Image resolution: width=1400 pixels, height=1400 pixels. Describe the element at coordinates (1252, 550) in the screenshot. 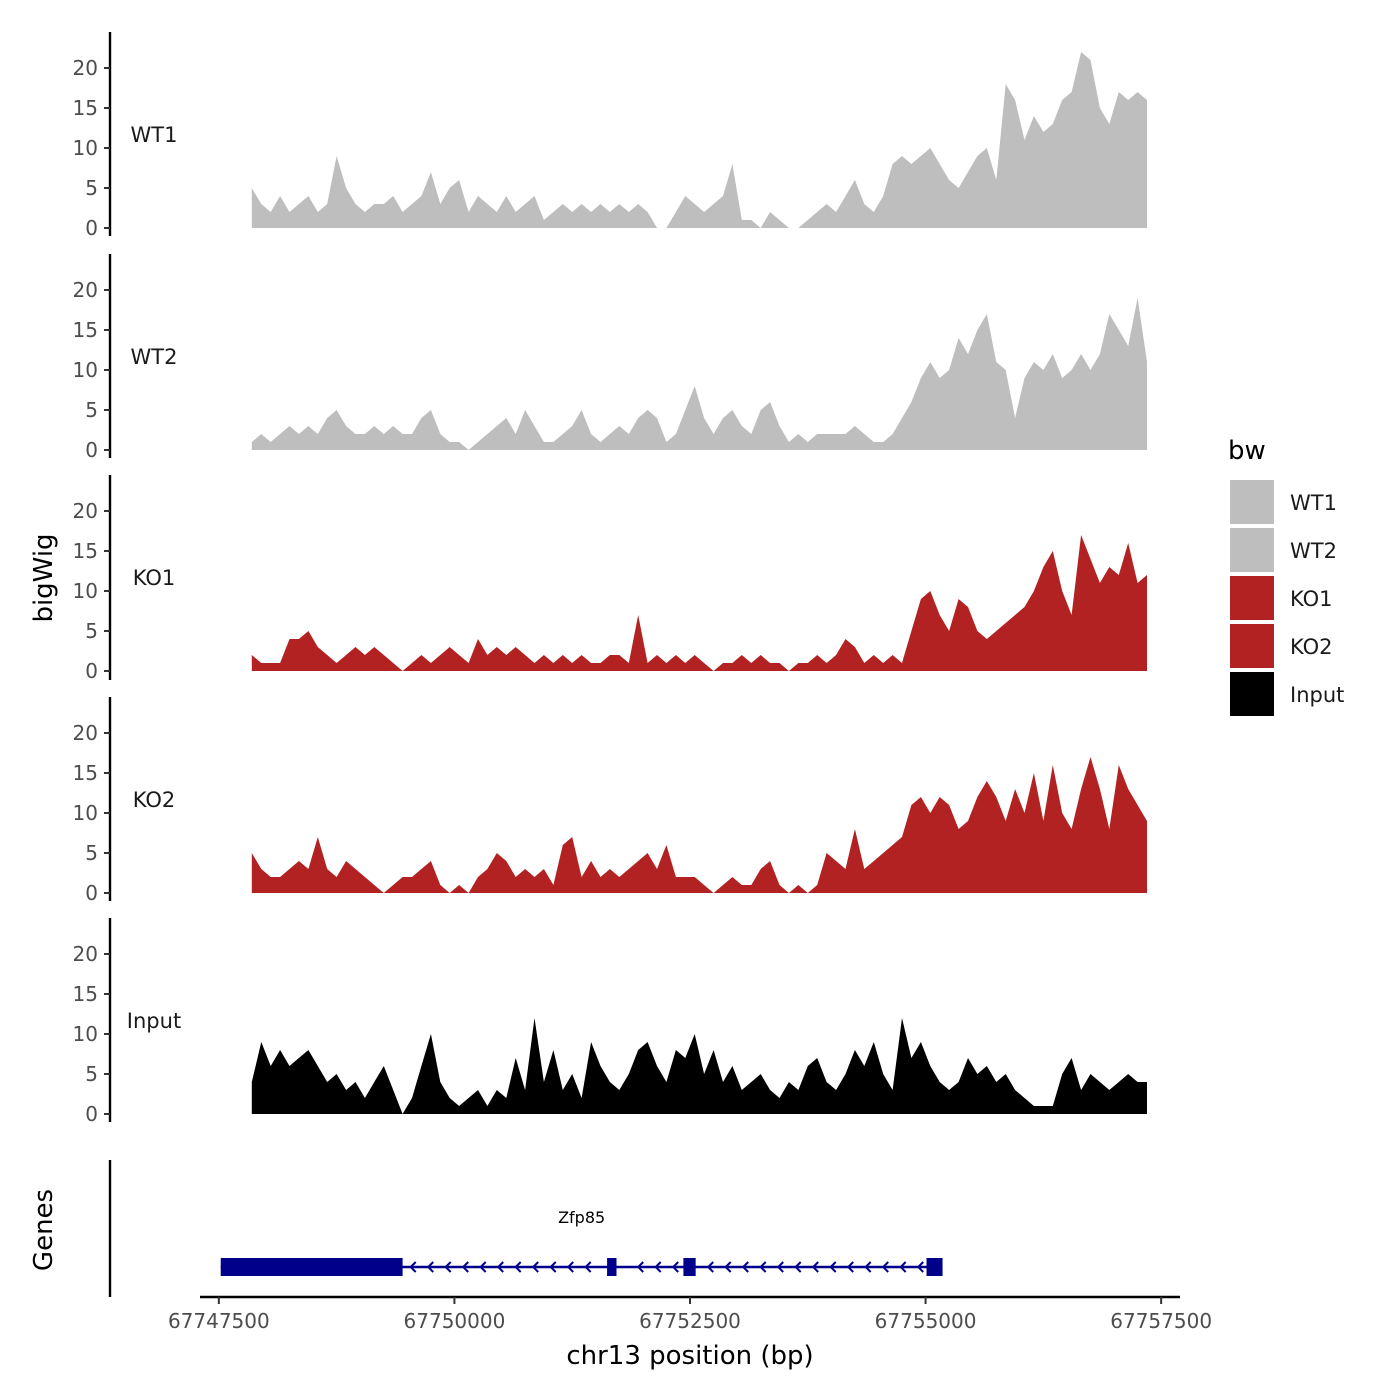

I see `legend-swatch-wt2` at that location.